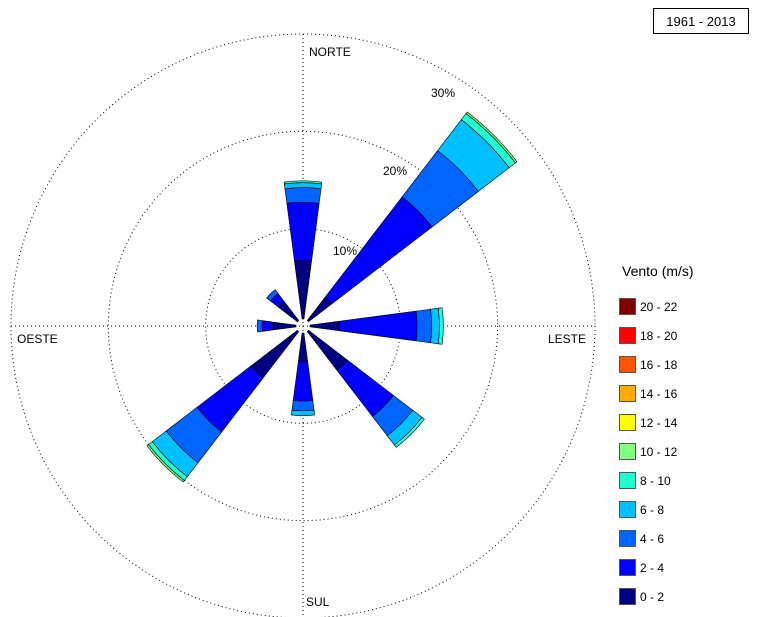  I want to click on legend-item: 10 - 12, so click(678, 451).